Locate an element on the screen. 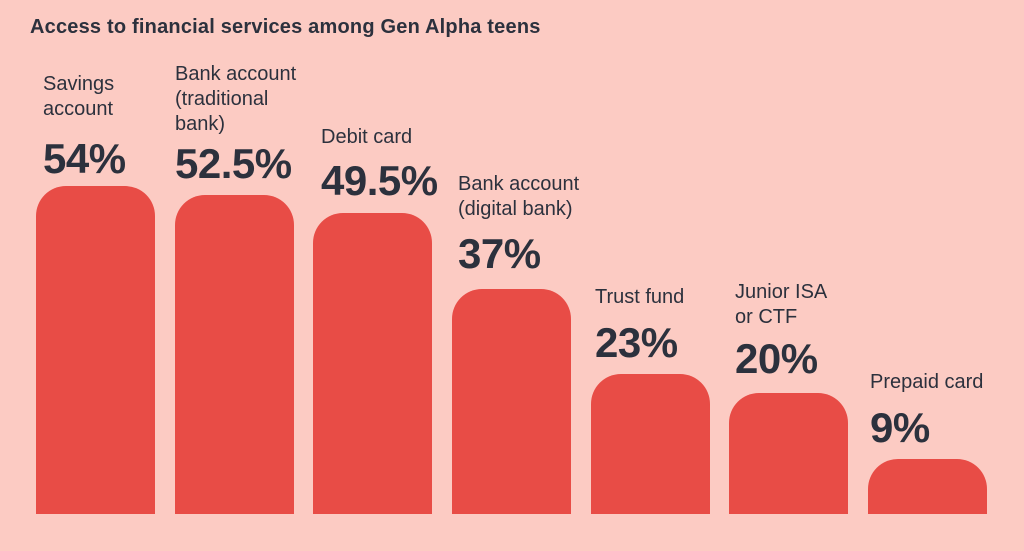  bar-value-4: 37% is located at coordinates (499, 253).